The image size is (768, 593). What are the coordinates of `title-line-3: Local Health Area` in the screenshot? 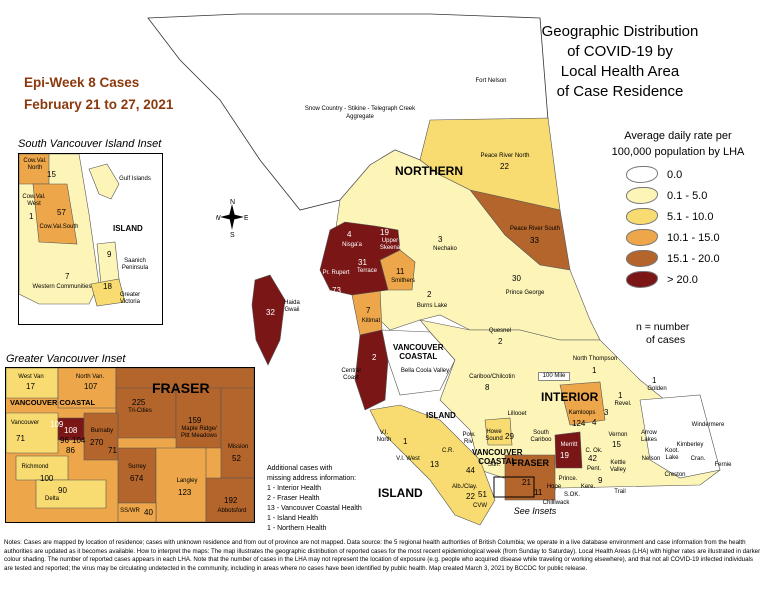 It's located at (620, 71).